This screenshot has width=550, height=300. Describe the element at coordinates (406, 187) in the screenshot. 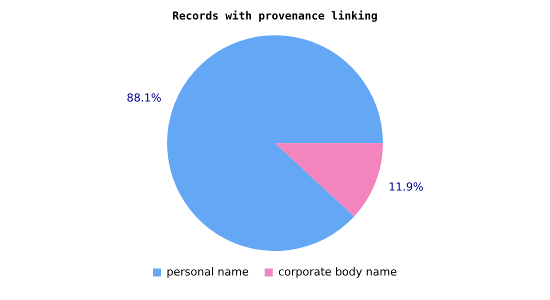

I see `data-label: 11.9%` at that location.